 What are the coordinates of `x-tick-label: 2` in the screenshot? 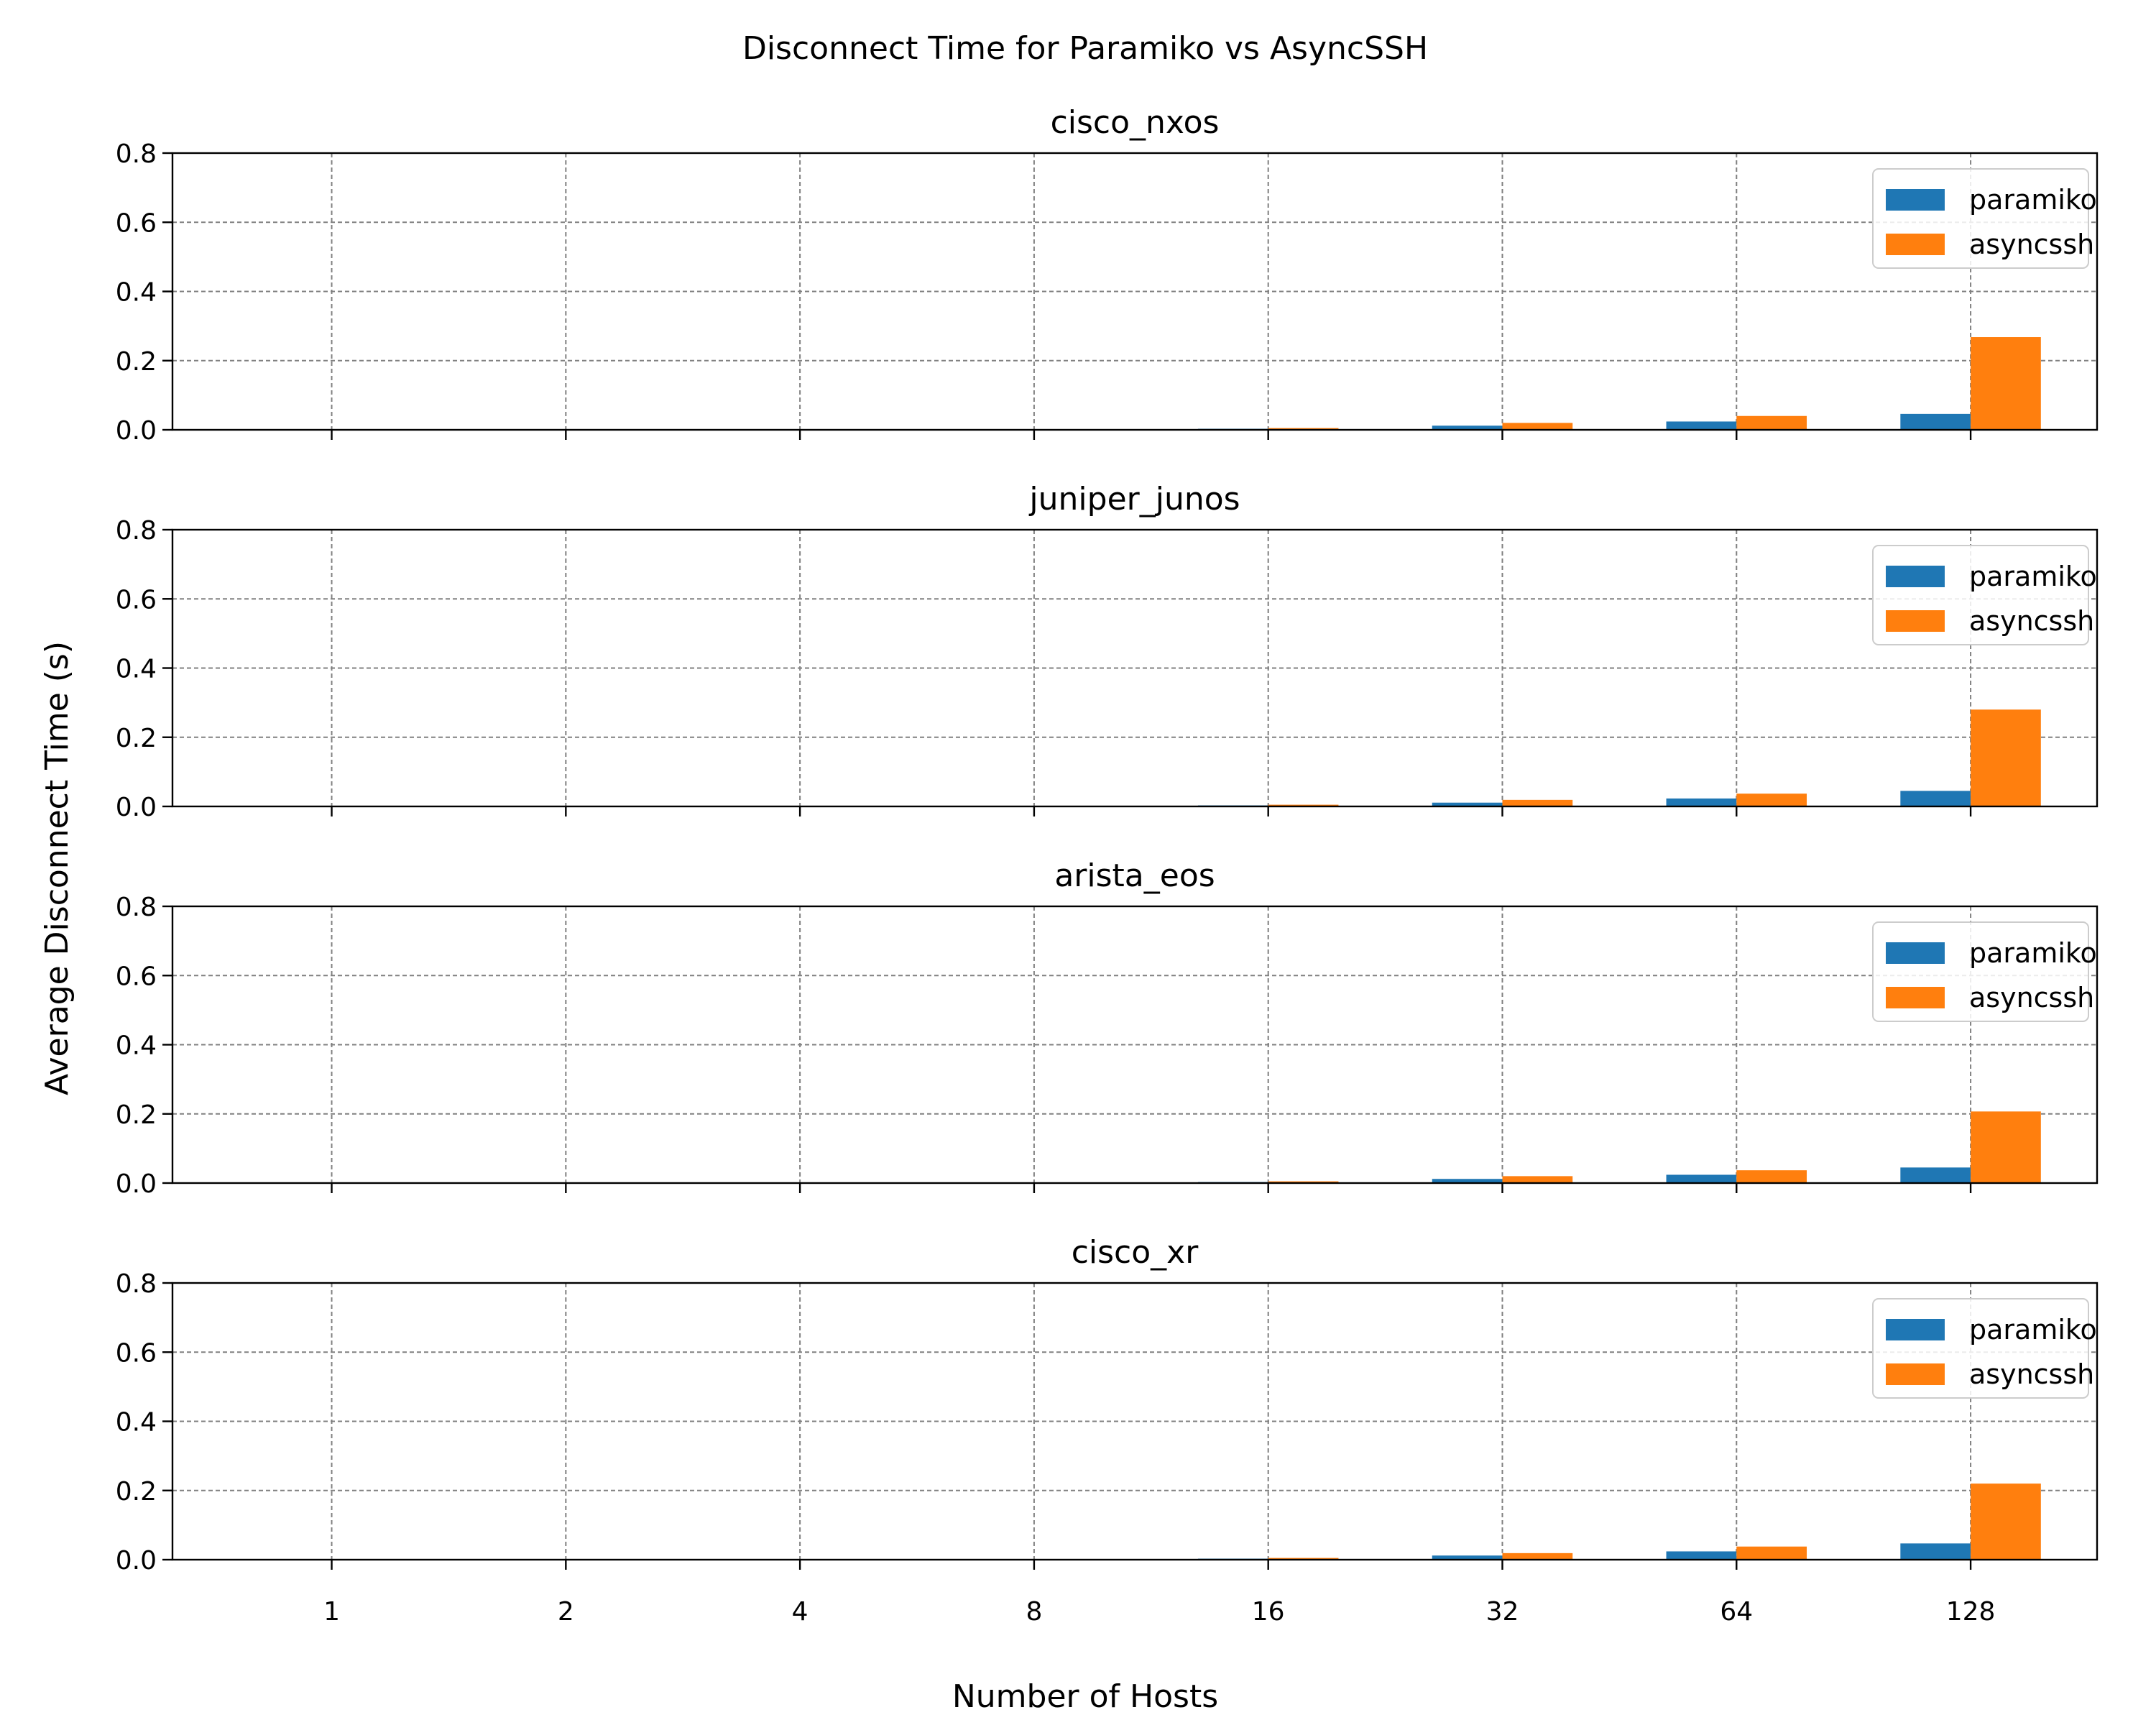 It's located at (566, 1612).